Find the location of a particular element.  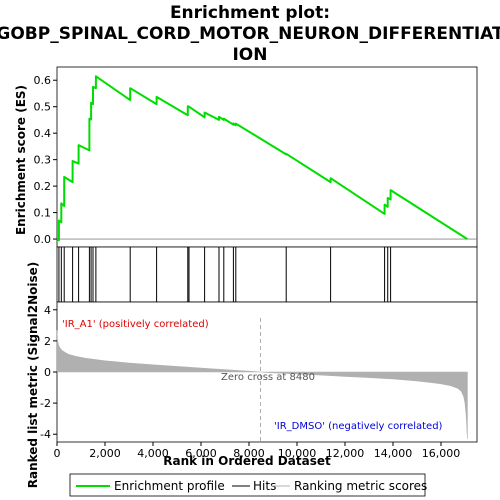

es-y-tick-label: 0.4 is located at coordinates (43, 133).